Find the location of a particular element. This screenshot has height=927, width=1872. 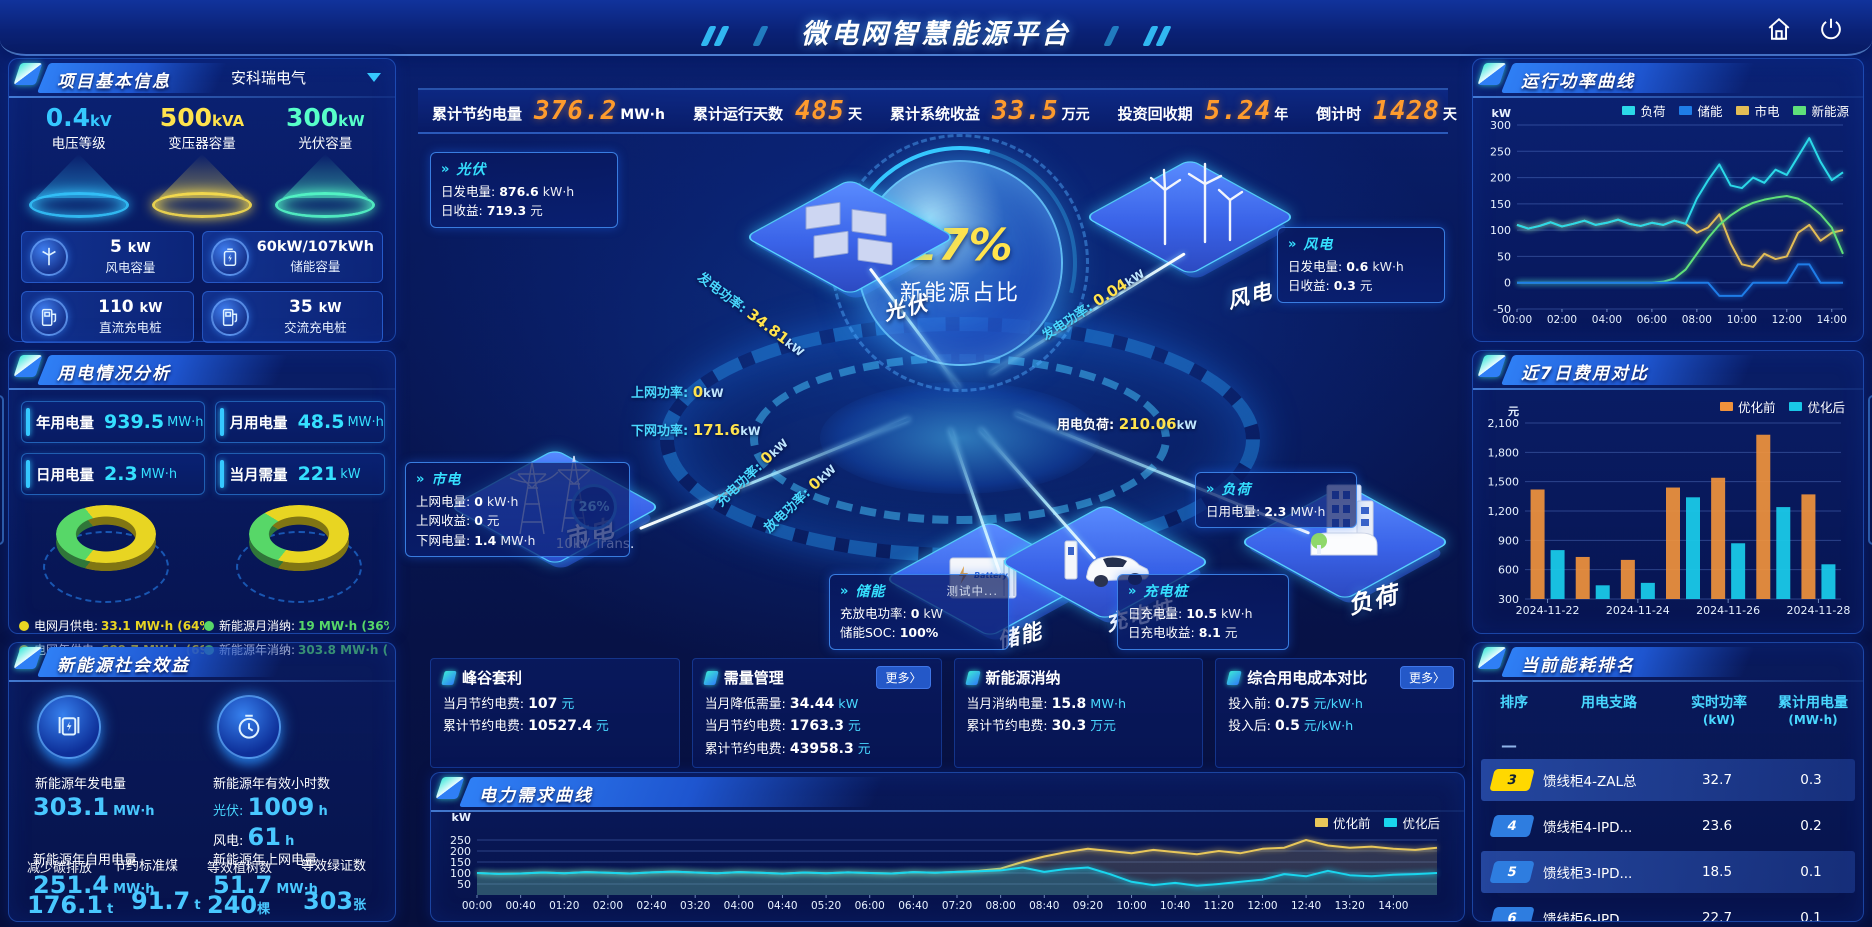

svg-text: 1,500 is located at coordinates (1504, 482).